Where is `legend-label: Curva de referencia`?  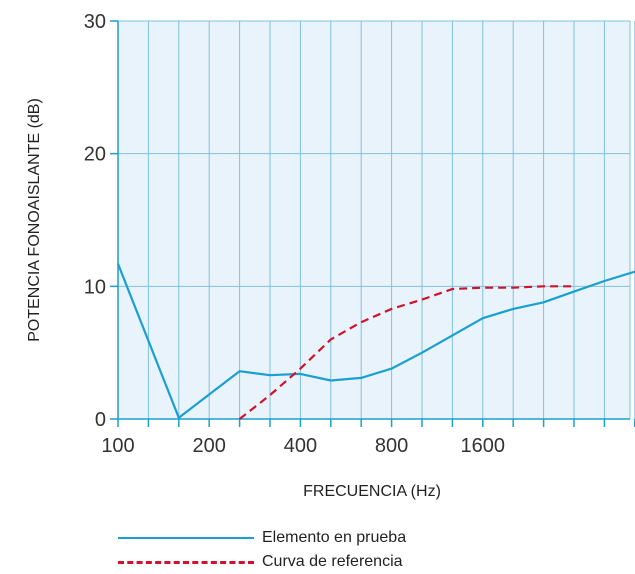 legend-label: Curva de referencia is located at coordinates (332, 561).